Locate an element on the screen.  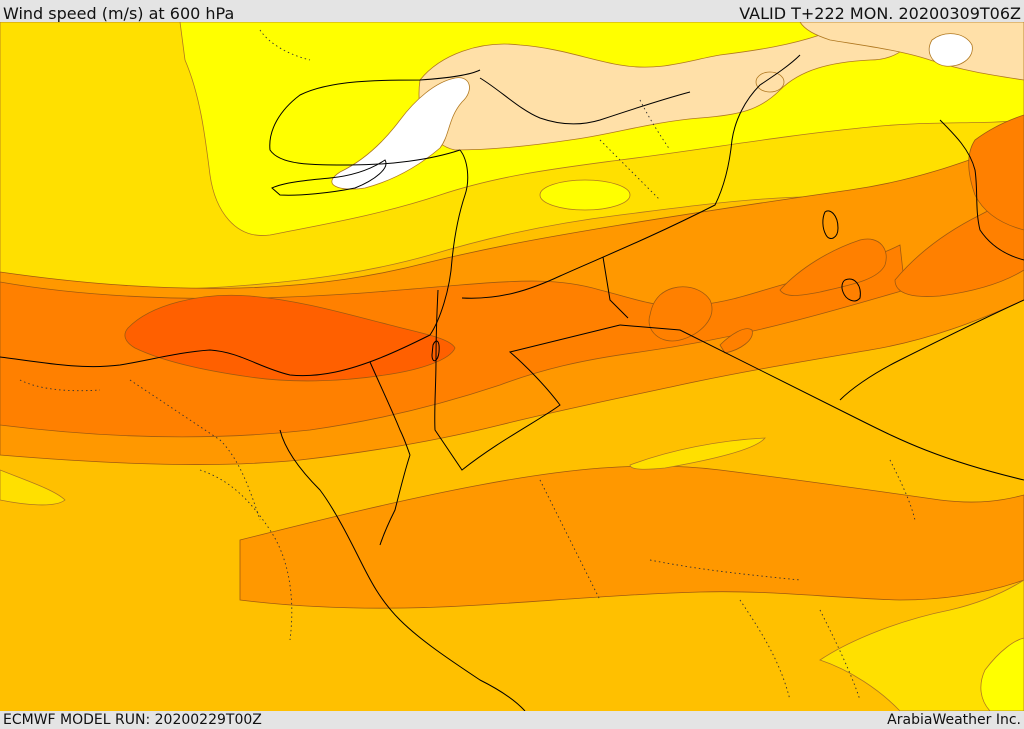
valid-time-label: VALID T+222 MON. 20200309T06Z is located at coordinates (880, 13).